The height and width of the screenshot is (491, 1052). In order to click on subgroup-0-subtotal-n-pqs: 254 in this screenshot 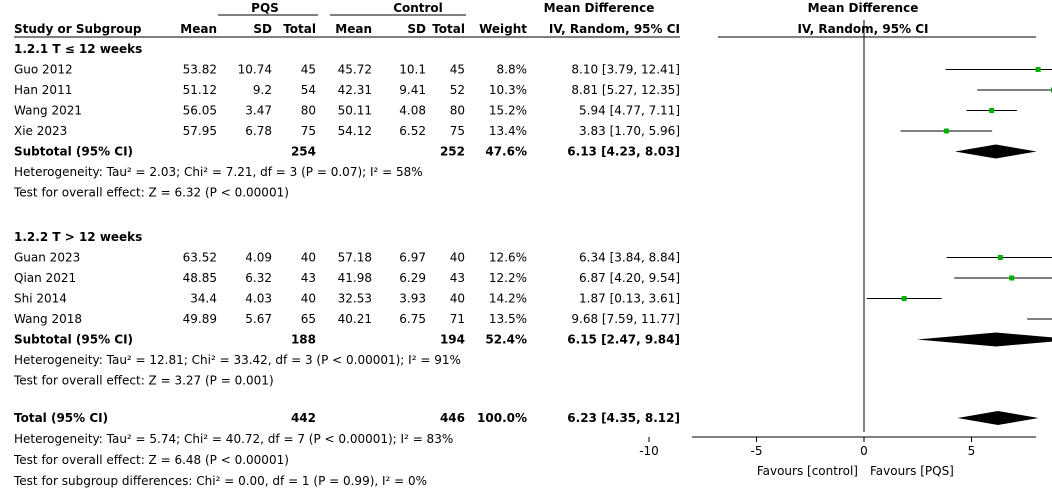, I will do `click(303, 152)`.